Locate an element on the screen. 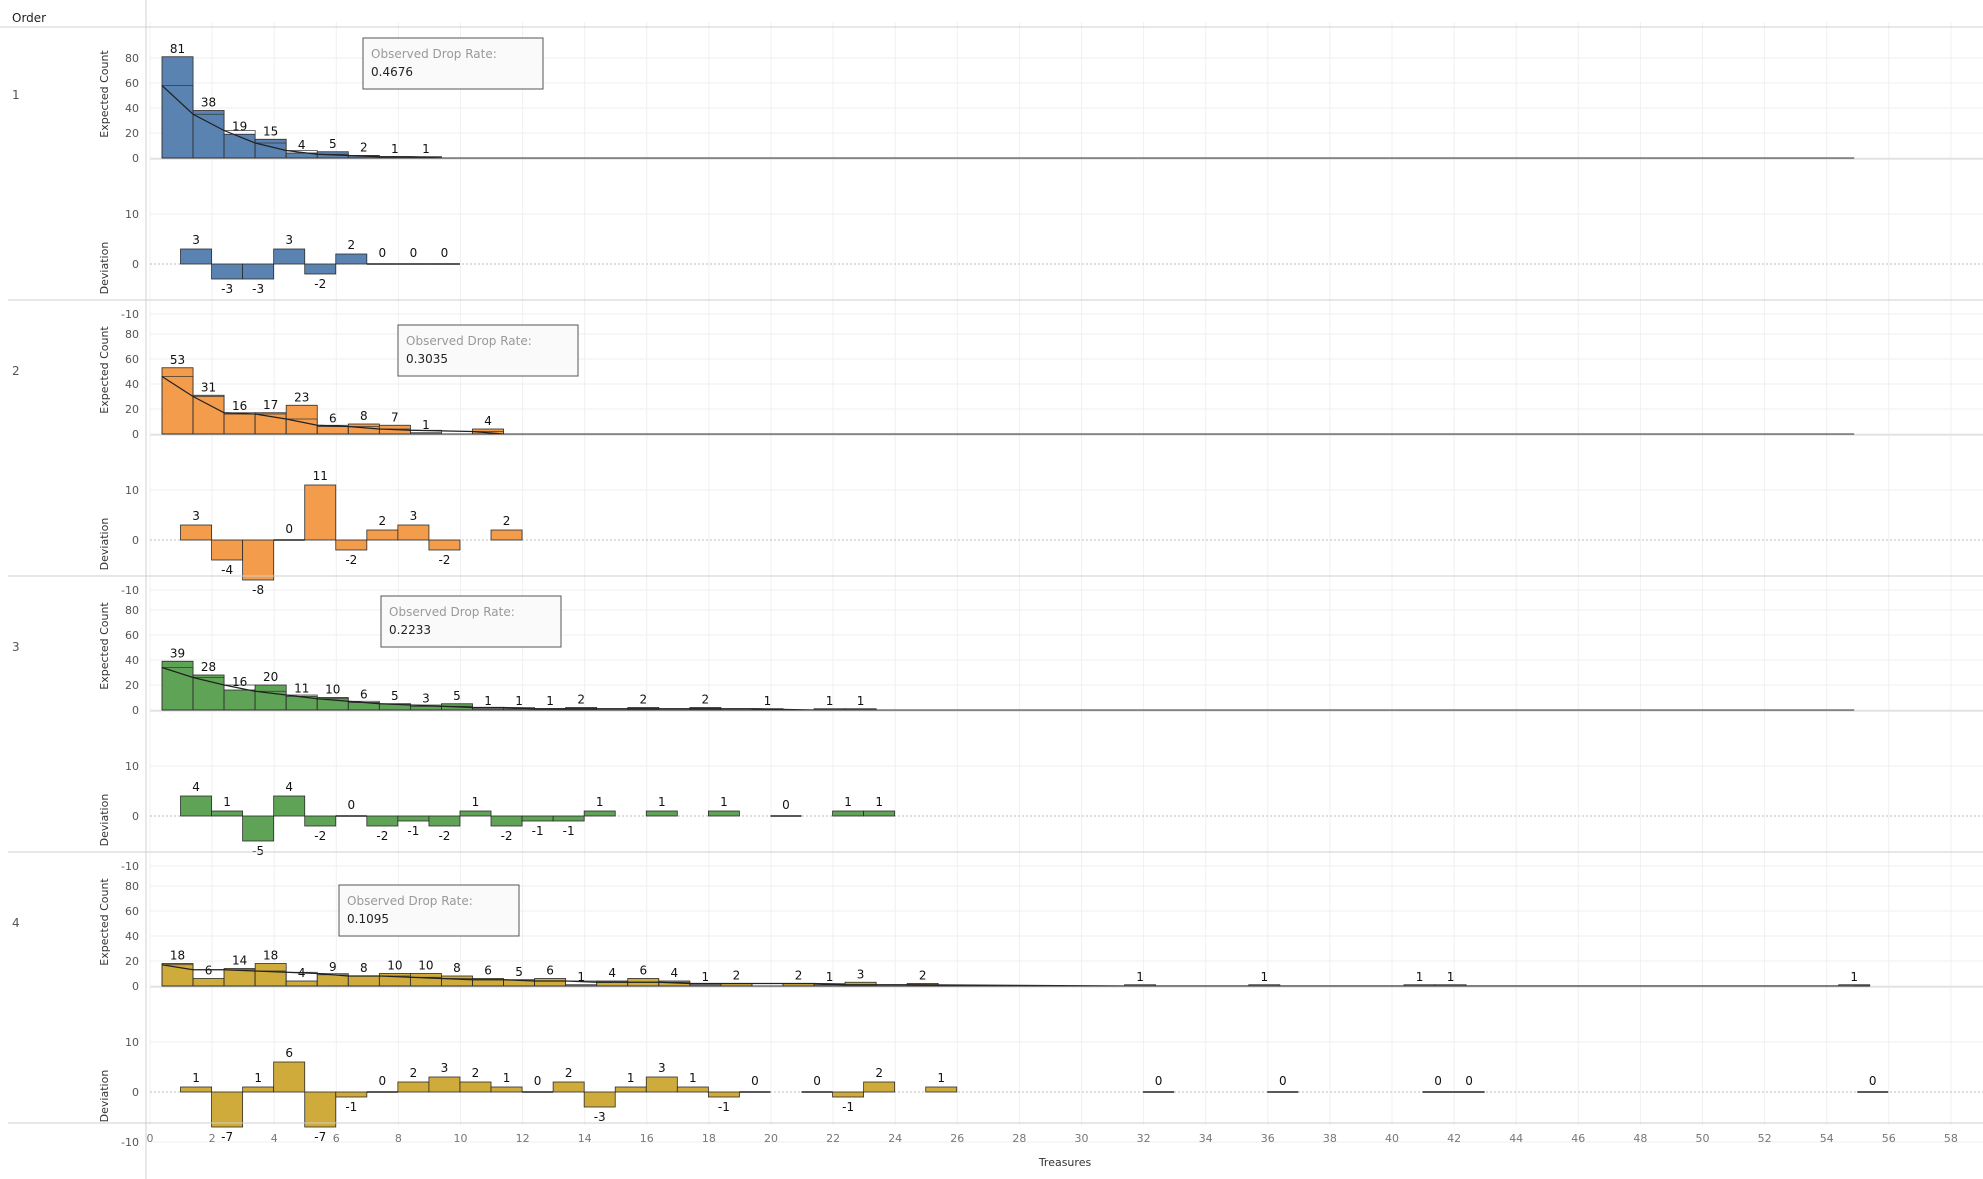  deviation-value-label: -2 is located at coordinates (507, 836).